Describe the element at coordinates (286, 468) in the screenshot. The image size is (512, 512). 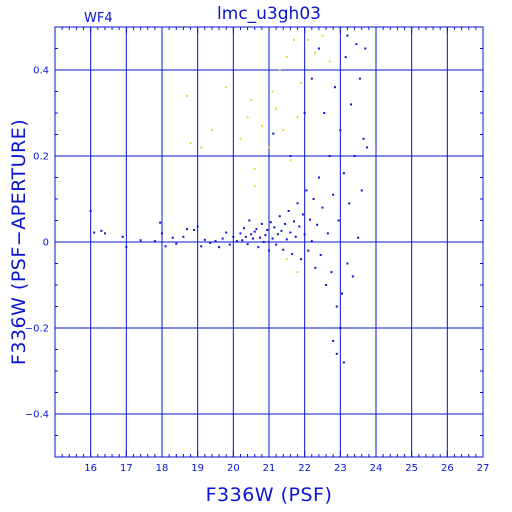
I see `x-tick-labels: 16 17 18 19 20 21 22 23 24 25 26 27` at that location.